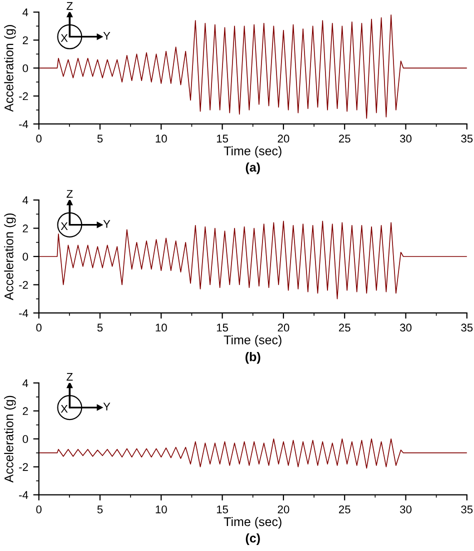 The image size is (474, 551). What do you see at coordinates (253, 358) in the screenshot?
I see `text: (b)` at bounding box center [253, 358].